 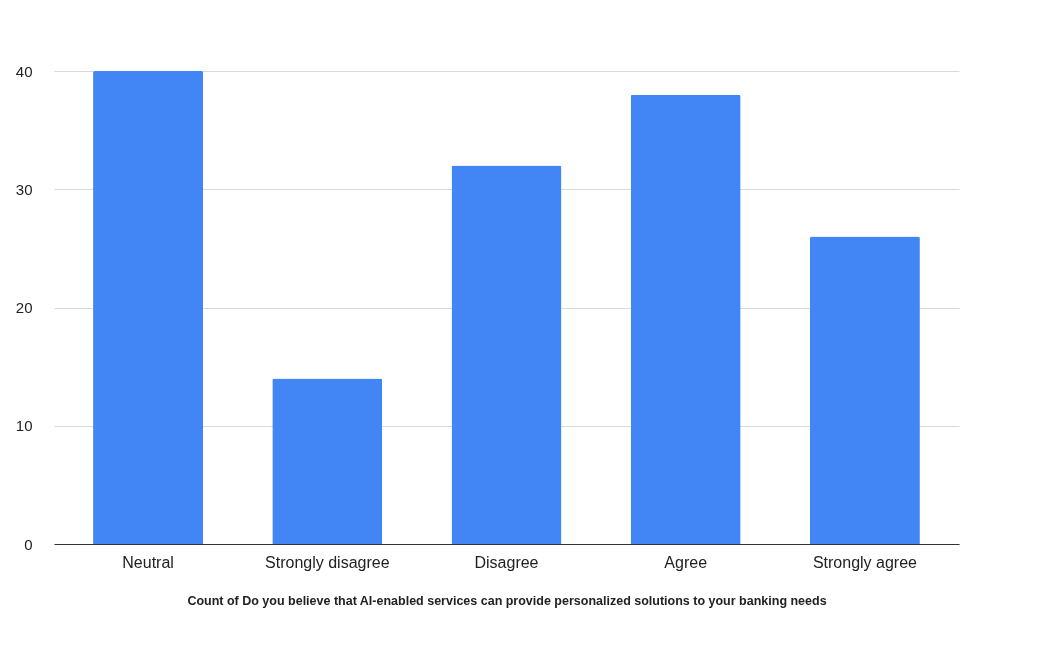 I want to click on x-tick-label: Strongly disagree, so click(x=327, y=562).